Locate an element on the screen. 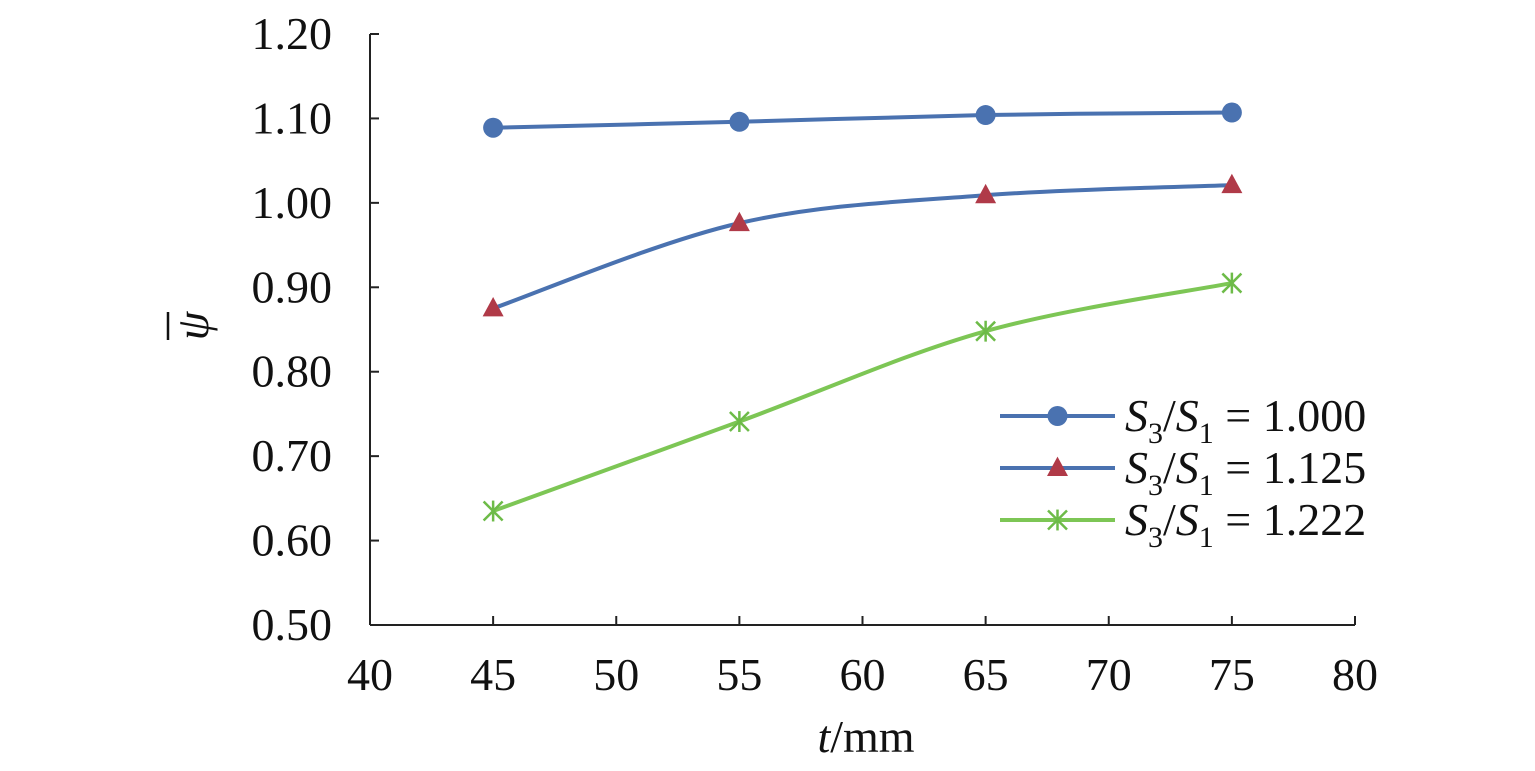 The width and height of the screenshot is (1535, 771). x-tick-label: 55 is located at coordinates (739, 674).